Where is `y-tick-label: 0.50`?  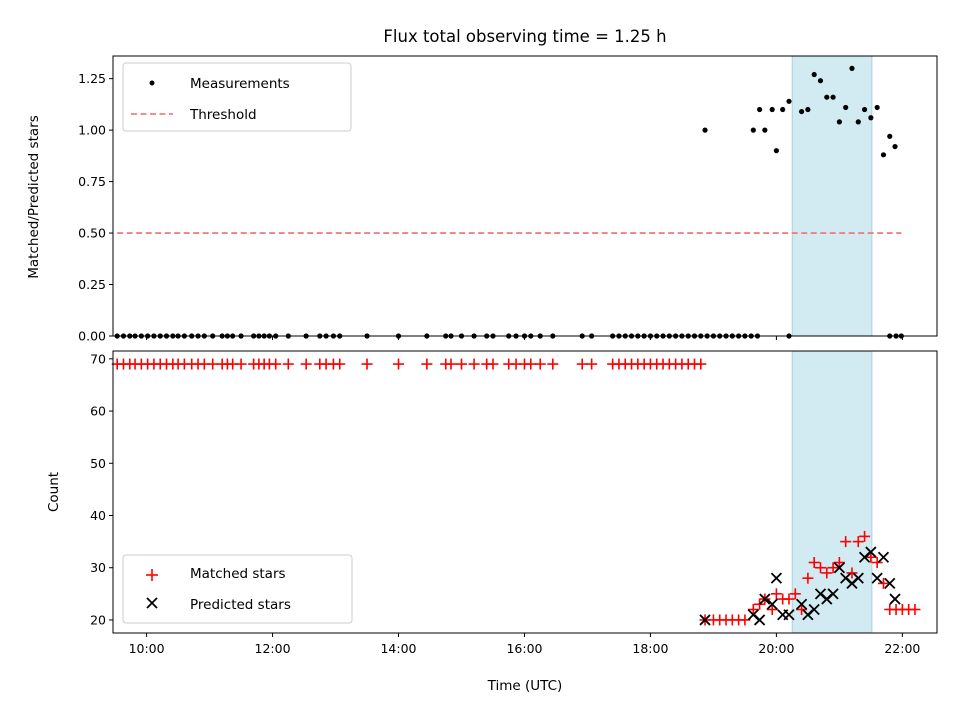
y-tick-label: 0.50 is located at coordinates (92, 233).